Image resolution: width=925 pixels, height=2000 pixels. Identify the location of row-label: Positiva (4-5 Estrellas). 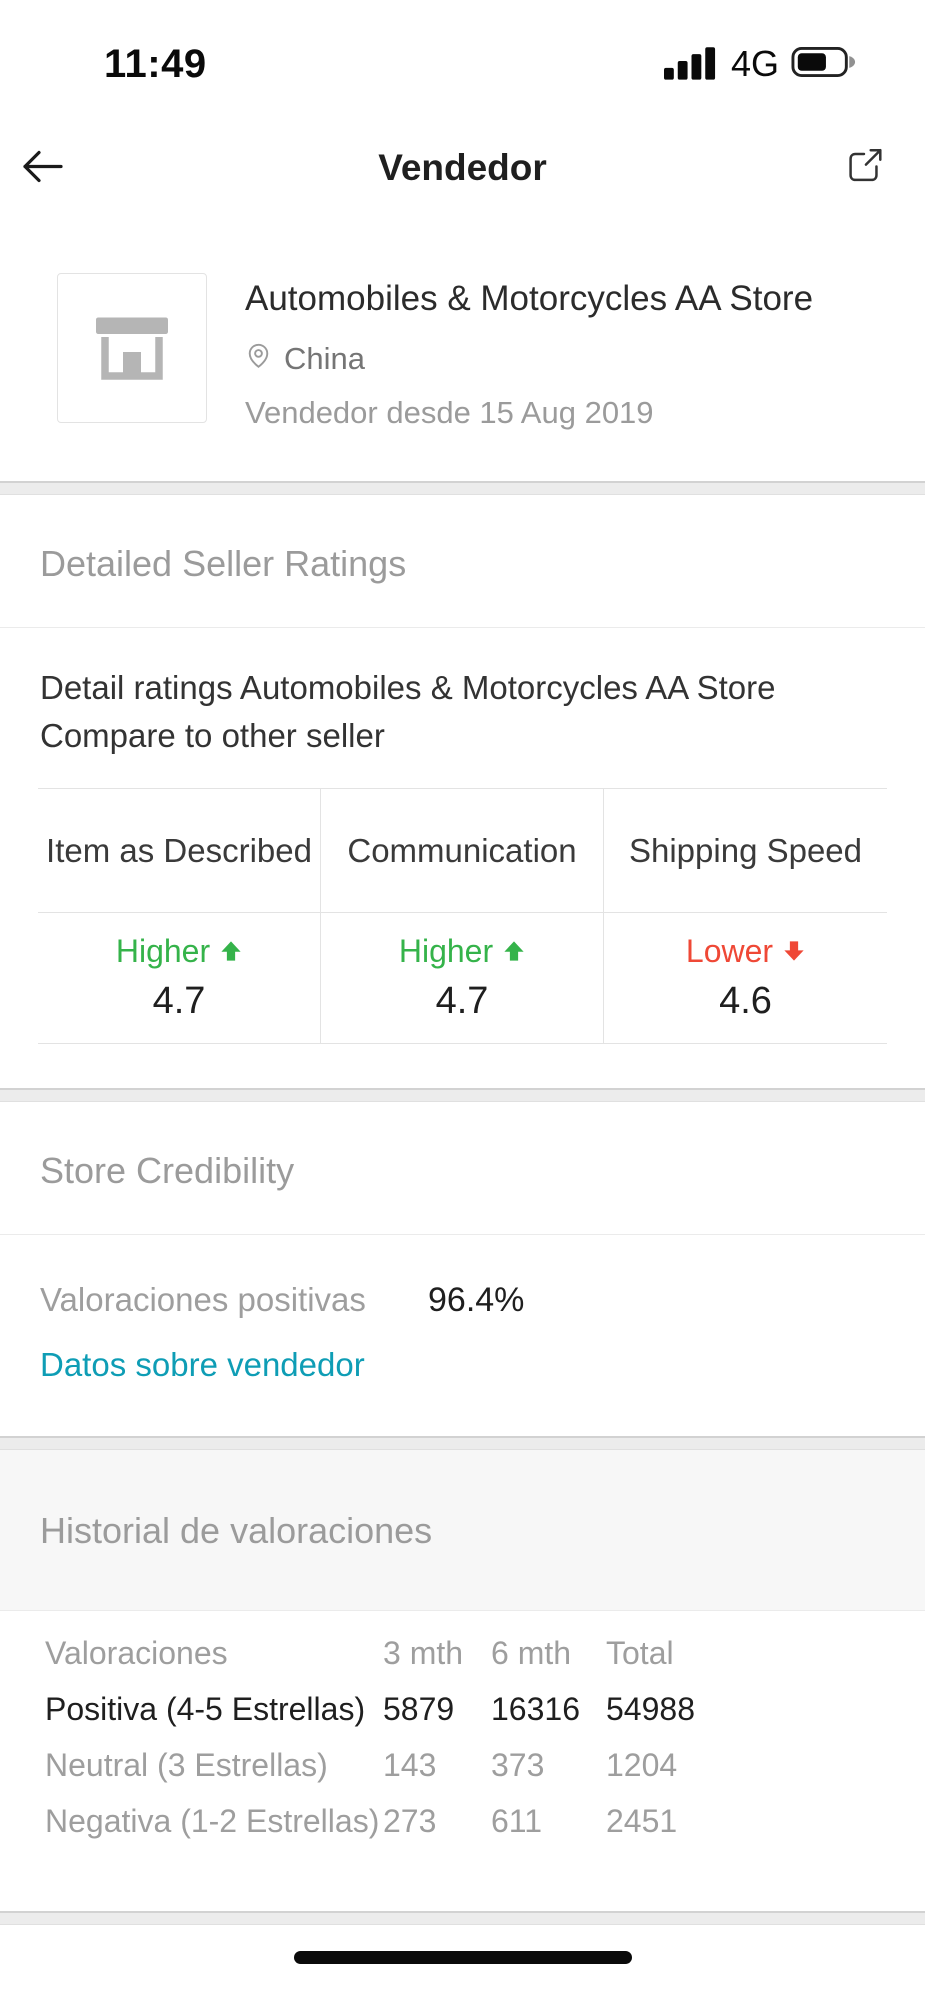
(205, 1708).